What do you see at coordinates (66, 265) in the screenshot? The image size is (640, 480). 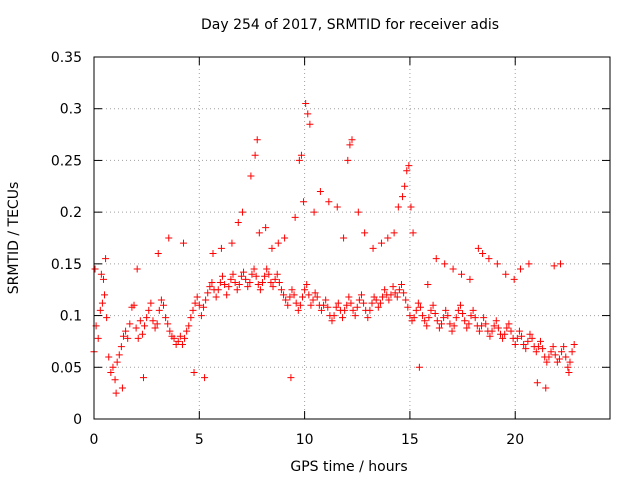 I see `y-tick-label: 0.15` at bounding box center [66, 265].